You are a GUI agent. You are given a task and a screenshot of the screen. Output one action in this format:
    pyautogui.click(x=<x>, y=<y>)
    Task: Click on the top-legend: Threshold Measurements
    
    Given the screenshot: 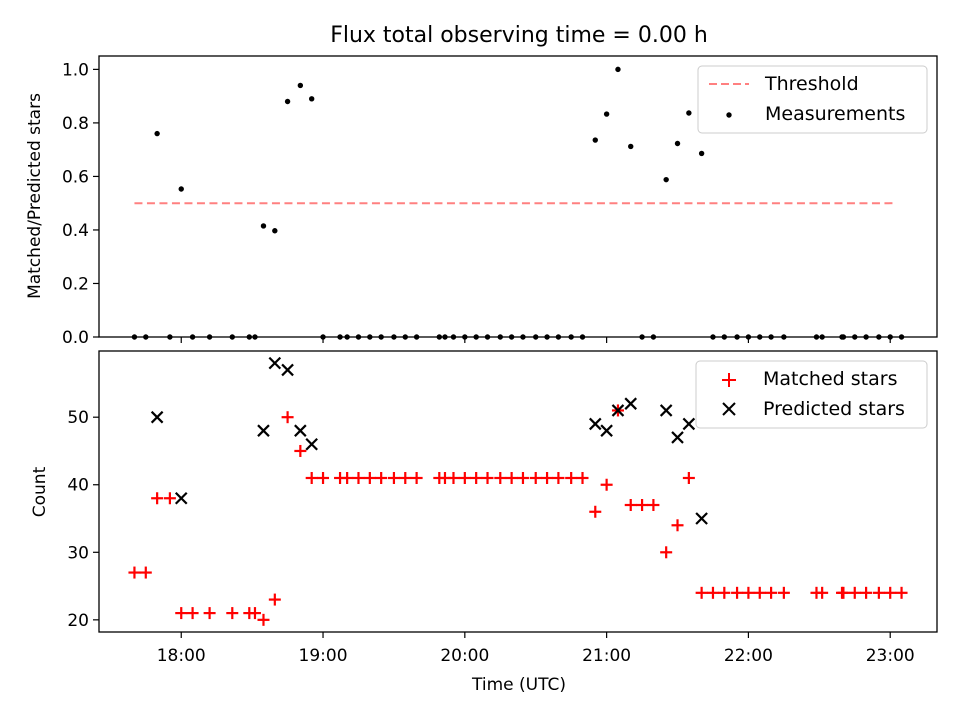 What is the action you would take?
    pyautogui.click(x=812, y=99)
    